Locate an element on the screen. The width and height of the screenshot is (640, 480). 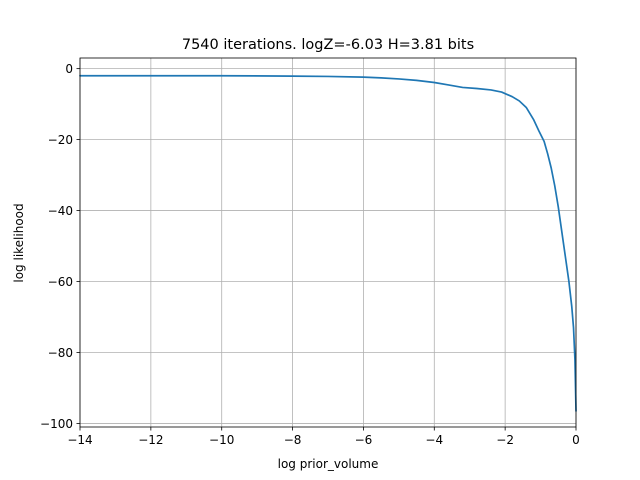
x-axis-label: log prior_volume is located at coordinates (328, 464).